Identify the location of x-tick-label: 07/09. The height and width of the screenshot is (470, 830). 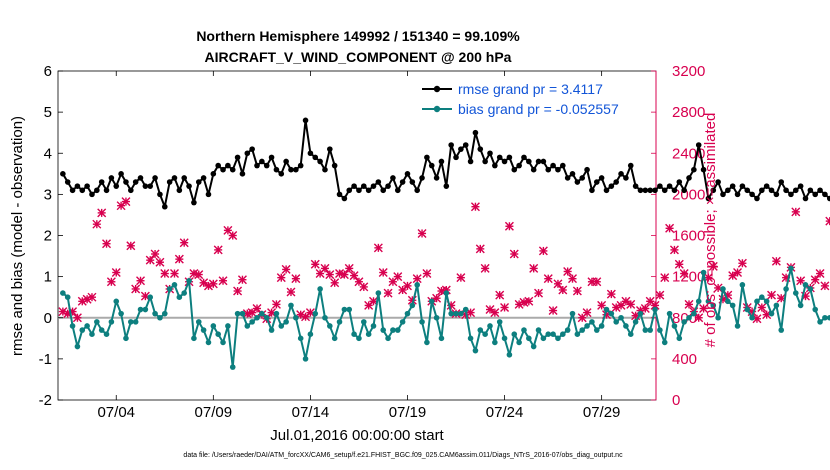
(214, 412).